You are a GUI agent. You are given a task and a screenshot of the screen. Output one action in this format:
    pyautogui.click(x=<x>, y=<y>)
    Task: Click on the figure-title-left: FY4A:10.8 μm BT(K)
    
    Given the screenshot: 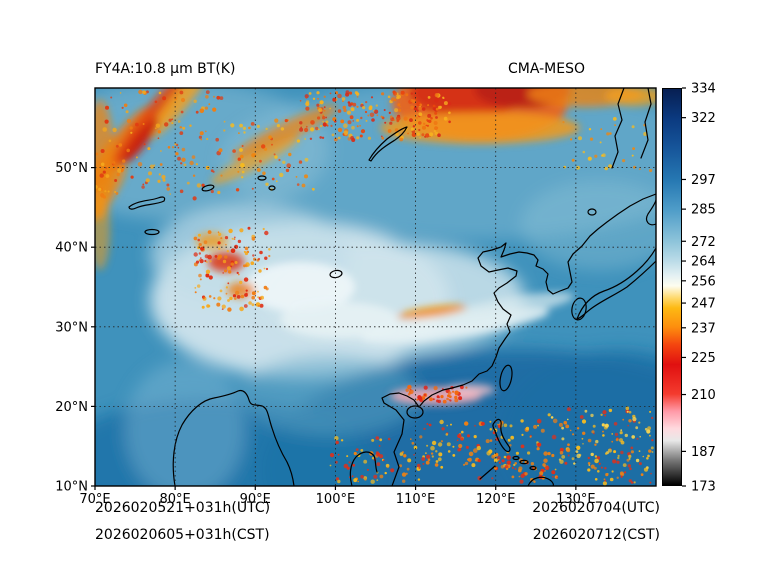 What is the action you would take?
    pyautogui.click(x=165, y=69)
    